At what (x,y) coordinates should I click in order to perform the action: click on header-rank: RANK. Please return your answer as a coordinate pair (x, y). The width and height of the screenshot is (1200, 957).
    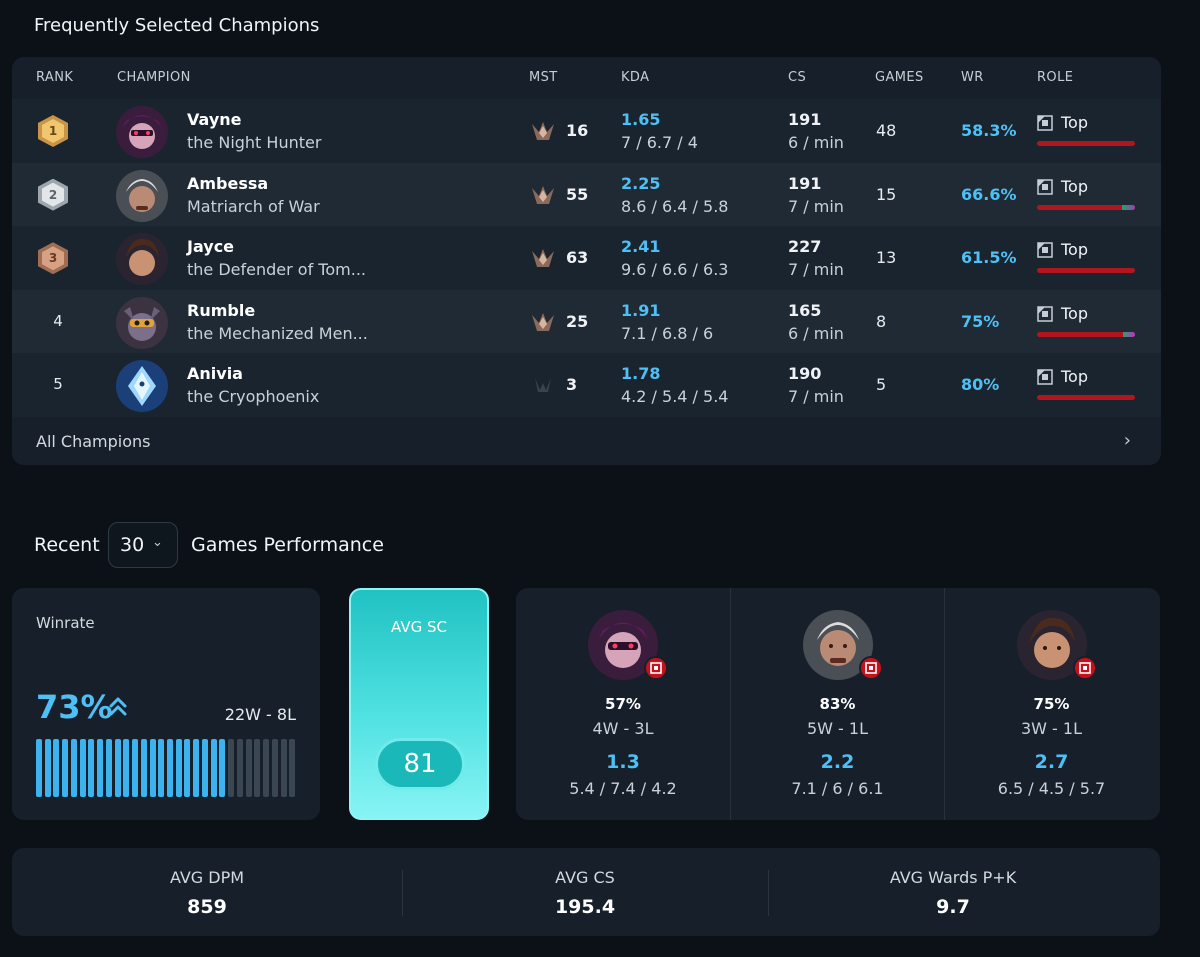
    Looking at the image, I should click on (55, 77).